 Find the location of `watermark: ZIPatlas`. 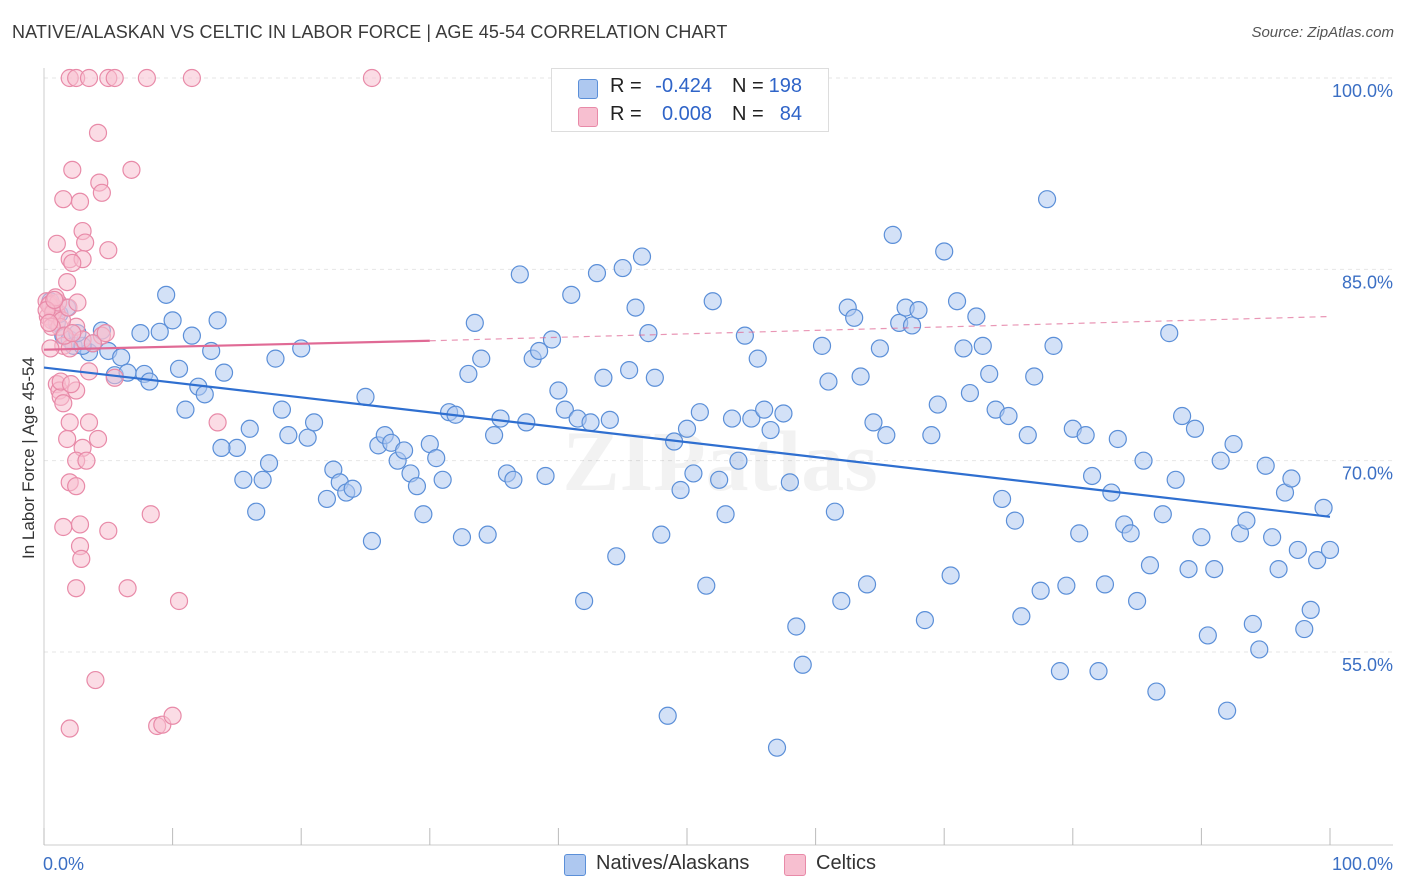

watermark: ZIPatlas is located at coordinates (719, 461).